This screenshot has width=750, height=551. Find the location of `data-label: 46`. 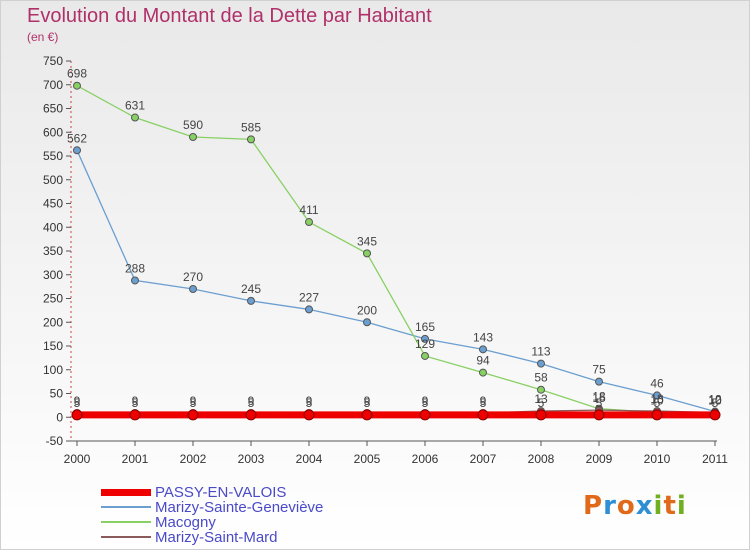

data-label: 46 is located at coordinates (657, 383).